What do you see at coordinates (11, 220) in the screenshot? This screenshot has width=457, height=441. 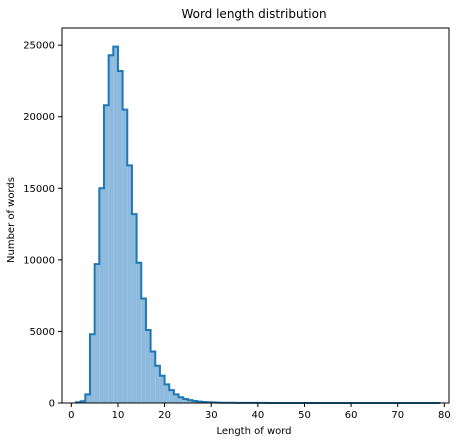 I see `y-axis-label: Number of words` at bounding box center [11, 220].